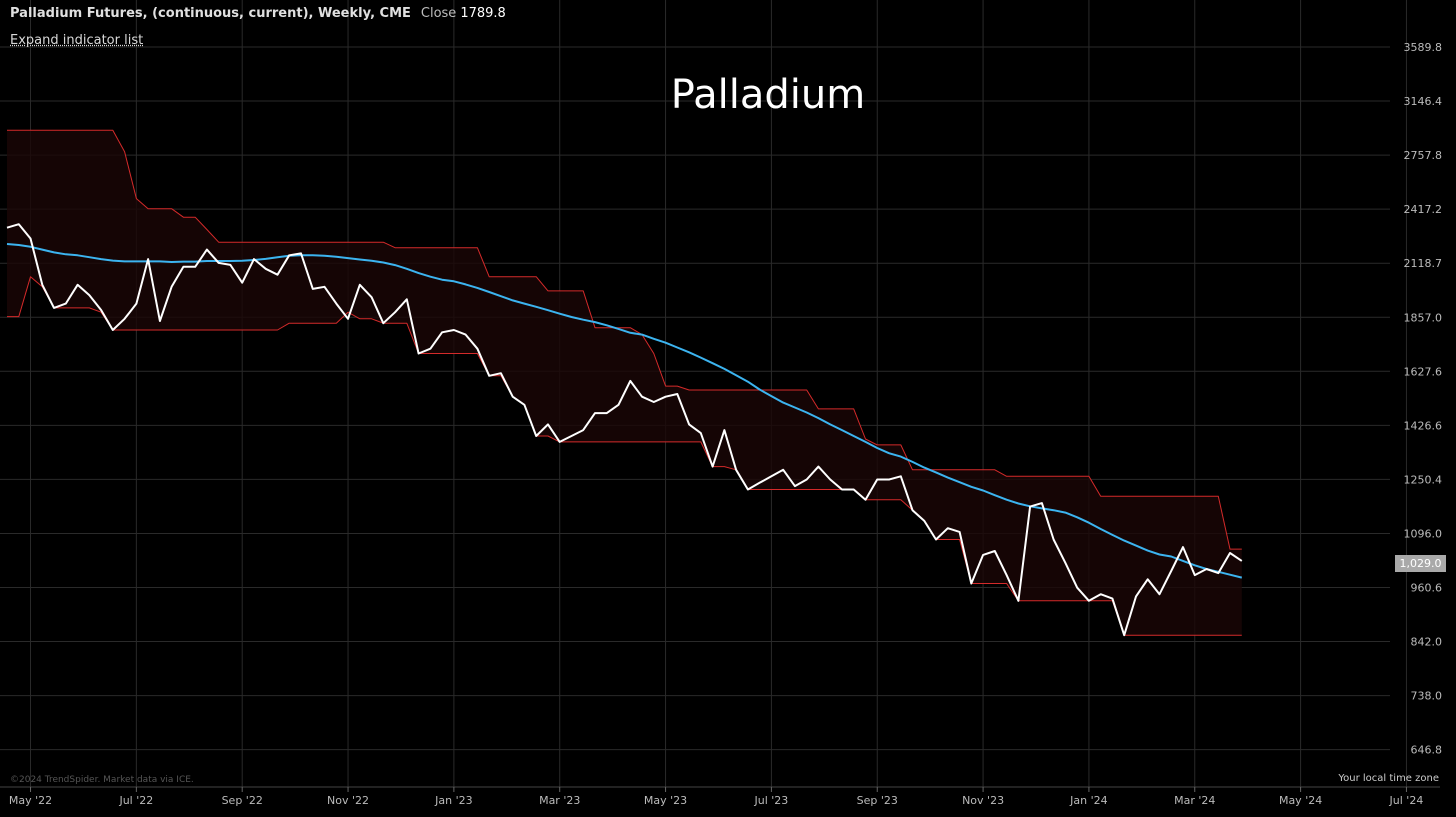 The width and height of the screenshot is (1456, 817). What do you see at coordinates (1420, 563) in the screenshot?
I see `last-price-badge: 1,029.0` at bounding box center [1420, 563].